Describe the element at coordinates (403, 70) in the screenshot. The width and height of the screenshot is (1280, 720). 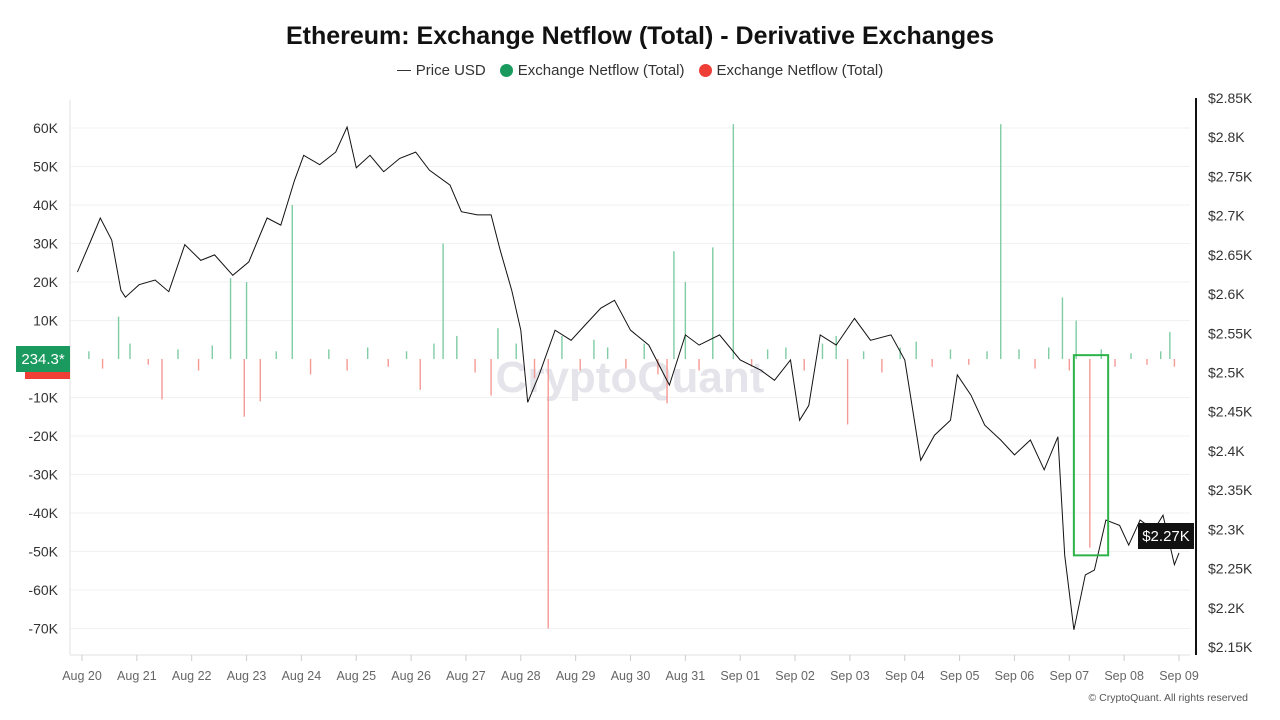
I see `line-marker-icon` at that location.